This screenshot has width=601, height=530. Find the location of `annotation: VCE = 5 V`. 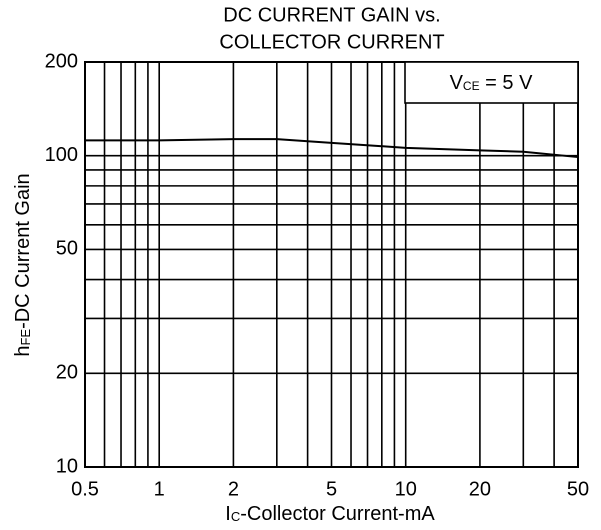

annotation: VCE = 5 V is located at coordinates (491, 83).